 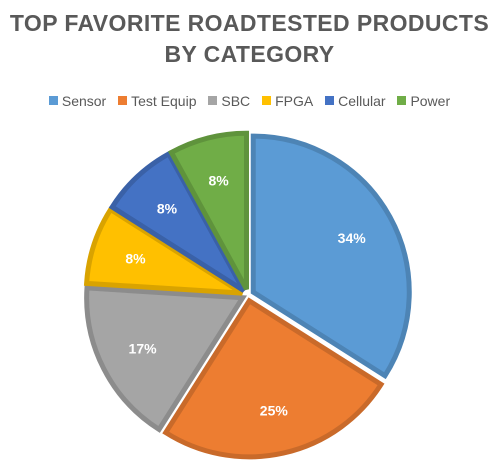 I want to click on legend-label-sbc: SBC, so click(x=236, y=100).